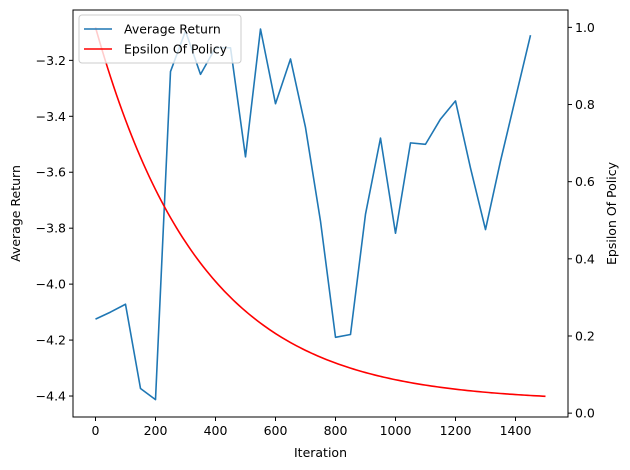  I want to click on x-axis-label: Iteration, so click(320, 452).